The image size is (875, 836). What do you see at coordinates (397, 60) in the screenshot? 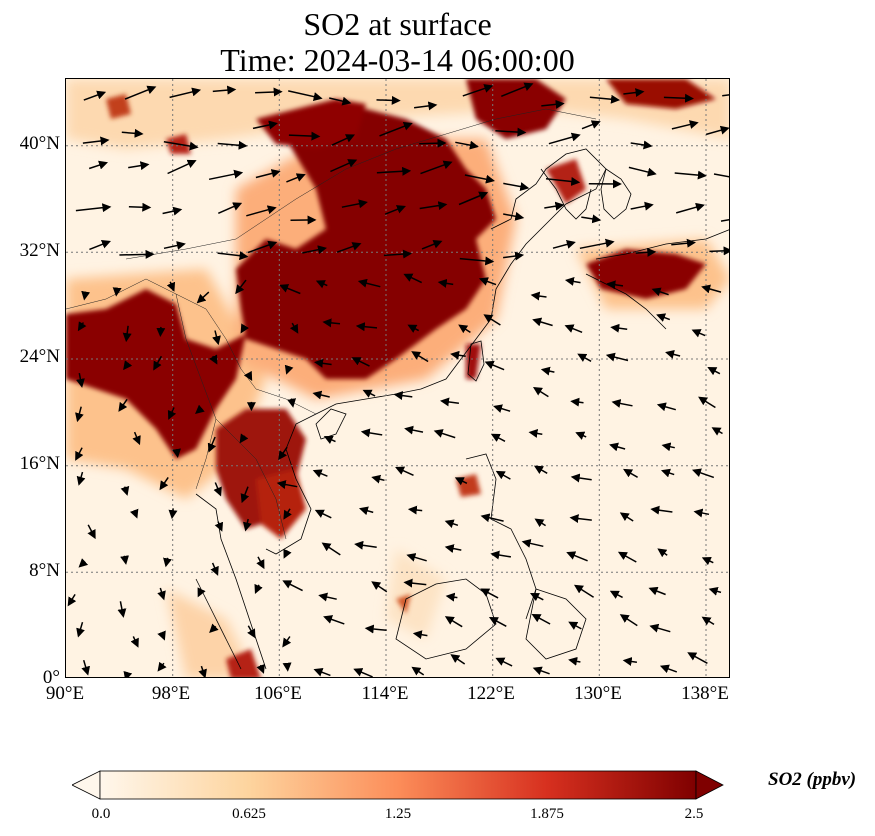
I see `map-subtitle-time: Time: 2024-03-14 06:00:00` at bounding box center [397, 60].